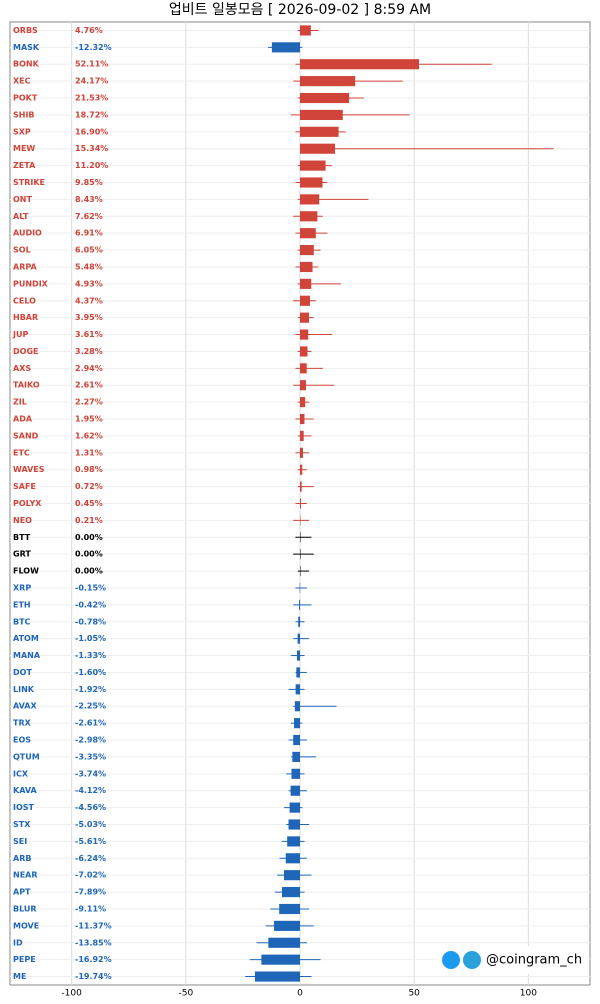 The image size is (600, 1004). Describe the element at coordinates (25, 266) in the screenshot. I see `coin-label: ARPA` at that location.